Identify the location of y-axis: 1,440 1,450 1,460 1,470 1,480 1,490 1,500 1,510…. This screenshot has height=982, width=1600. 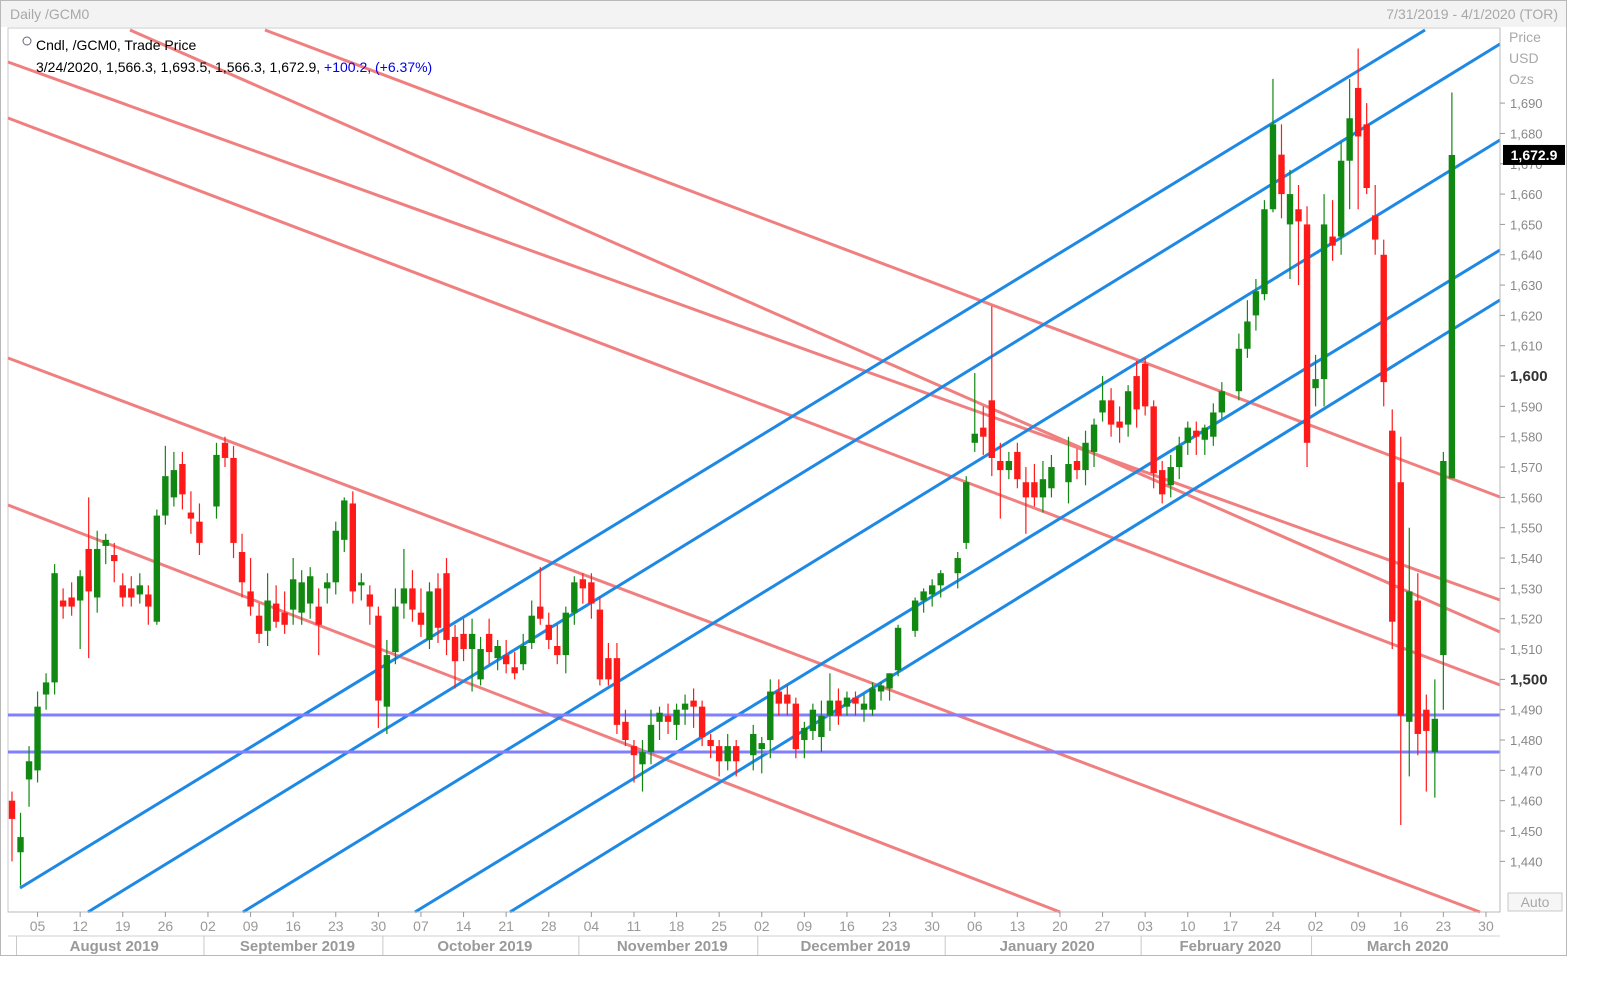
(1532, 482).